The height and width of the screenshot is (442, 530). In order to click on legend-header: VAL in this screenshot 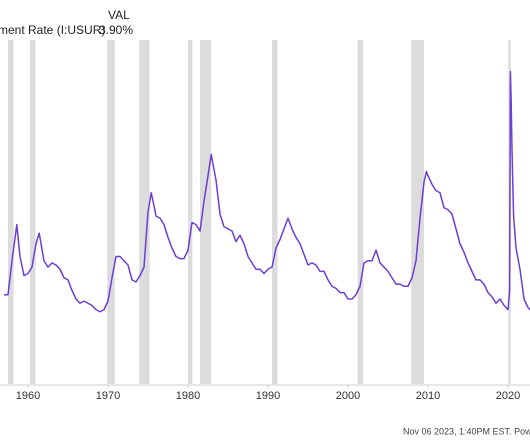, I will do `click(119, 15)`.